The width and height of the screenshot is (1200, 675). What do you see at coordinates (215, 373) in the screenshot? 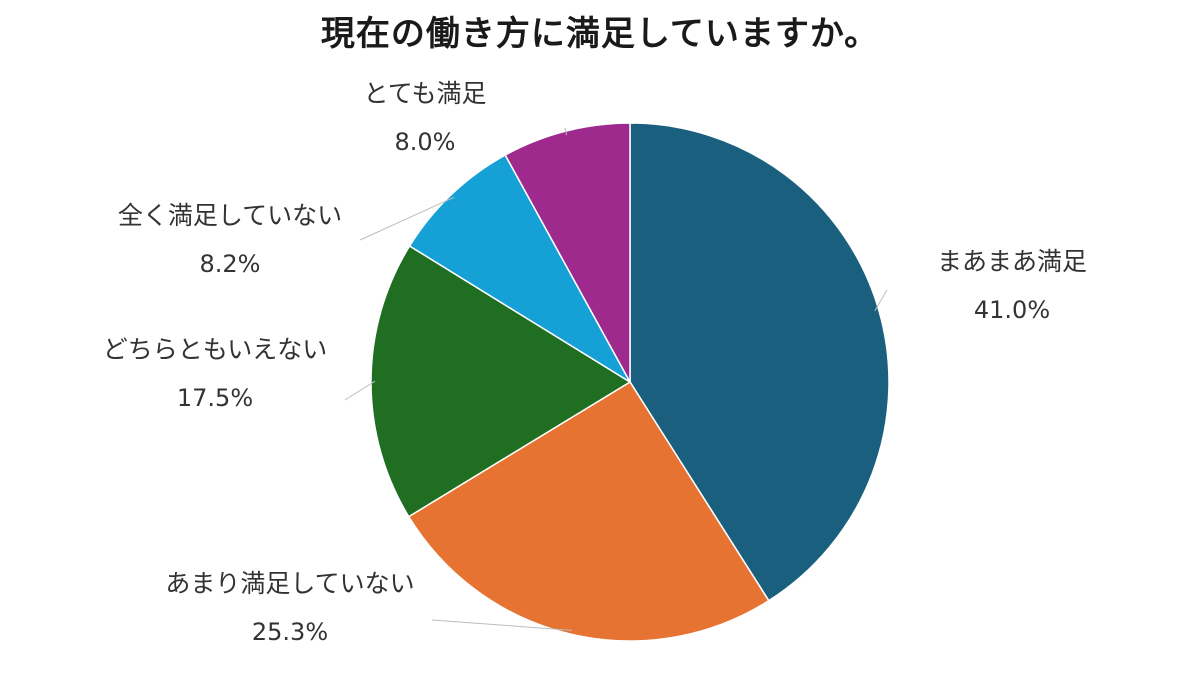
I see `slice-label-group: どちらともいえない 17.5%` at bounding box center [215, 373].